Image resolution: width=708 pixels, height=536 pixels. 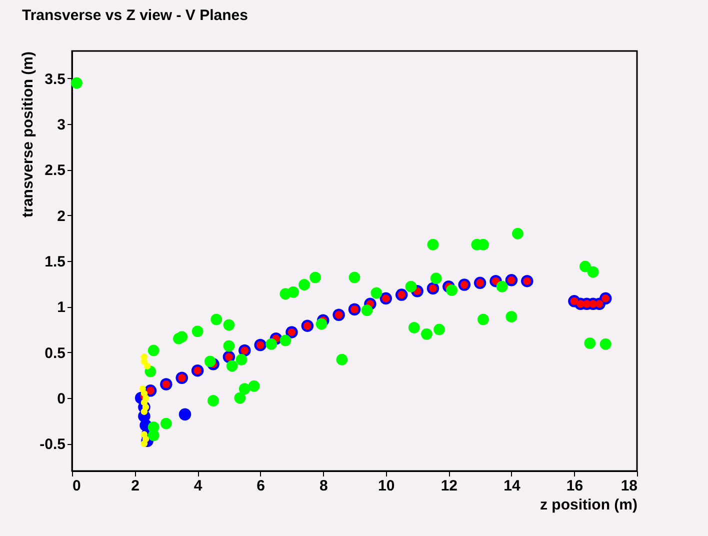 What do you see at coordinates (575, 486) in the screenshot?
I see `x-tick-label: 16` at bounding box center [575, 486].